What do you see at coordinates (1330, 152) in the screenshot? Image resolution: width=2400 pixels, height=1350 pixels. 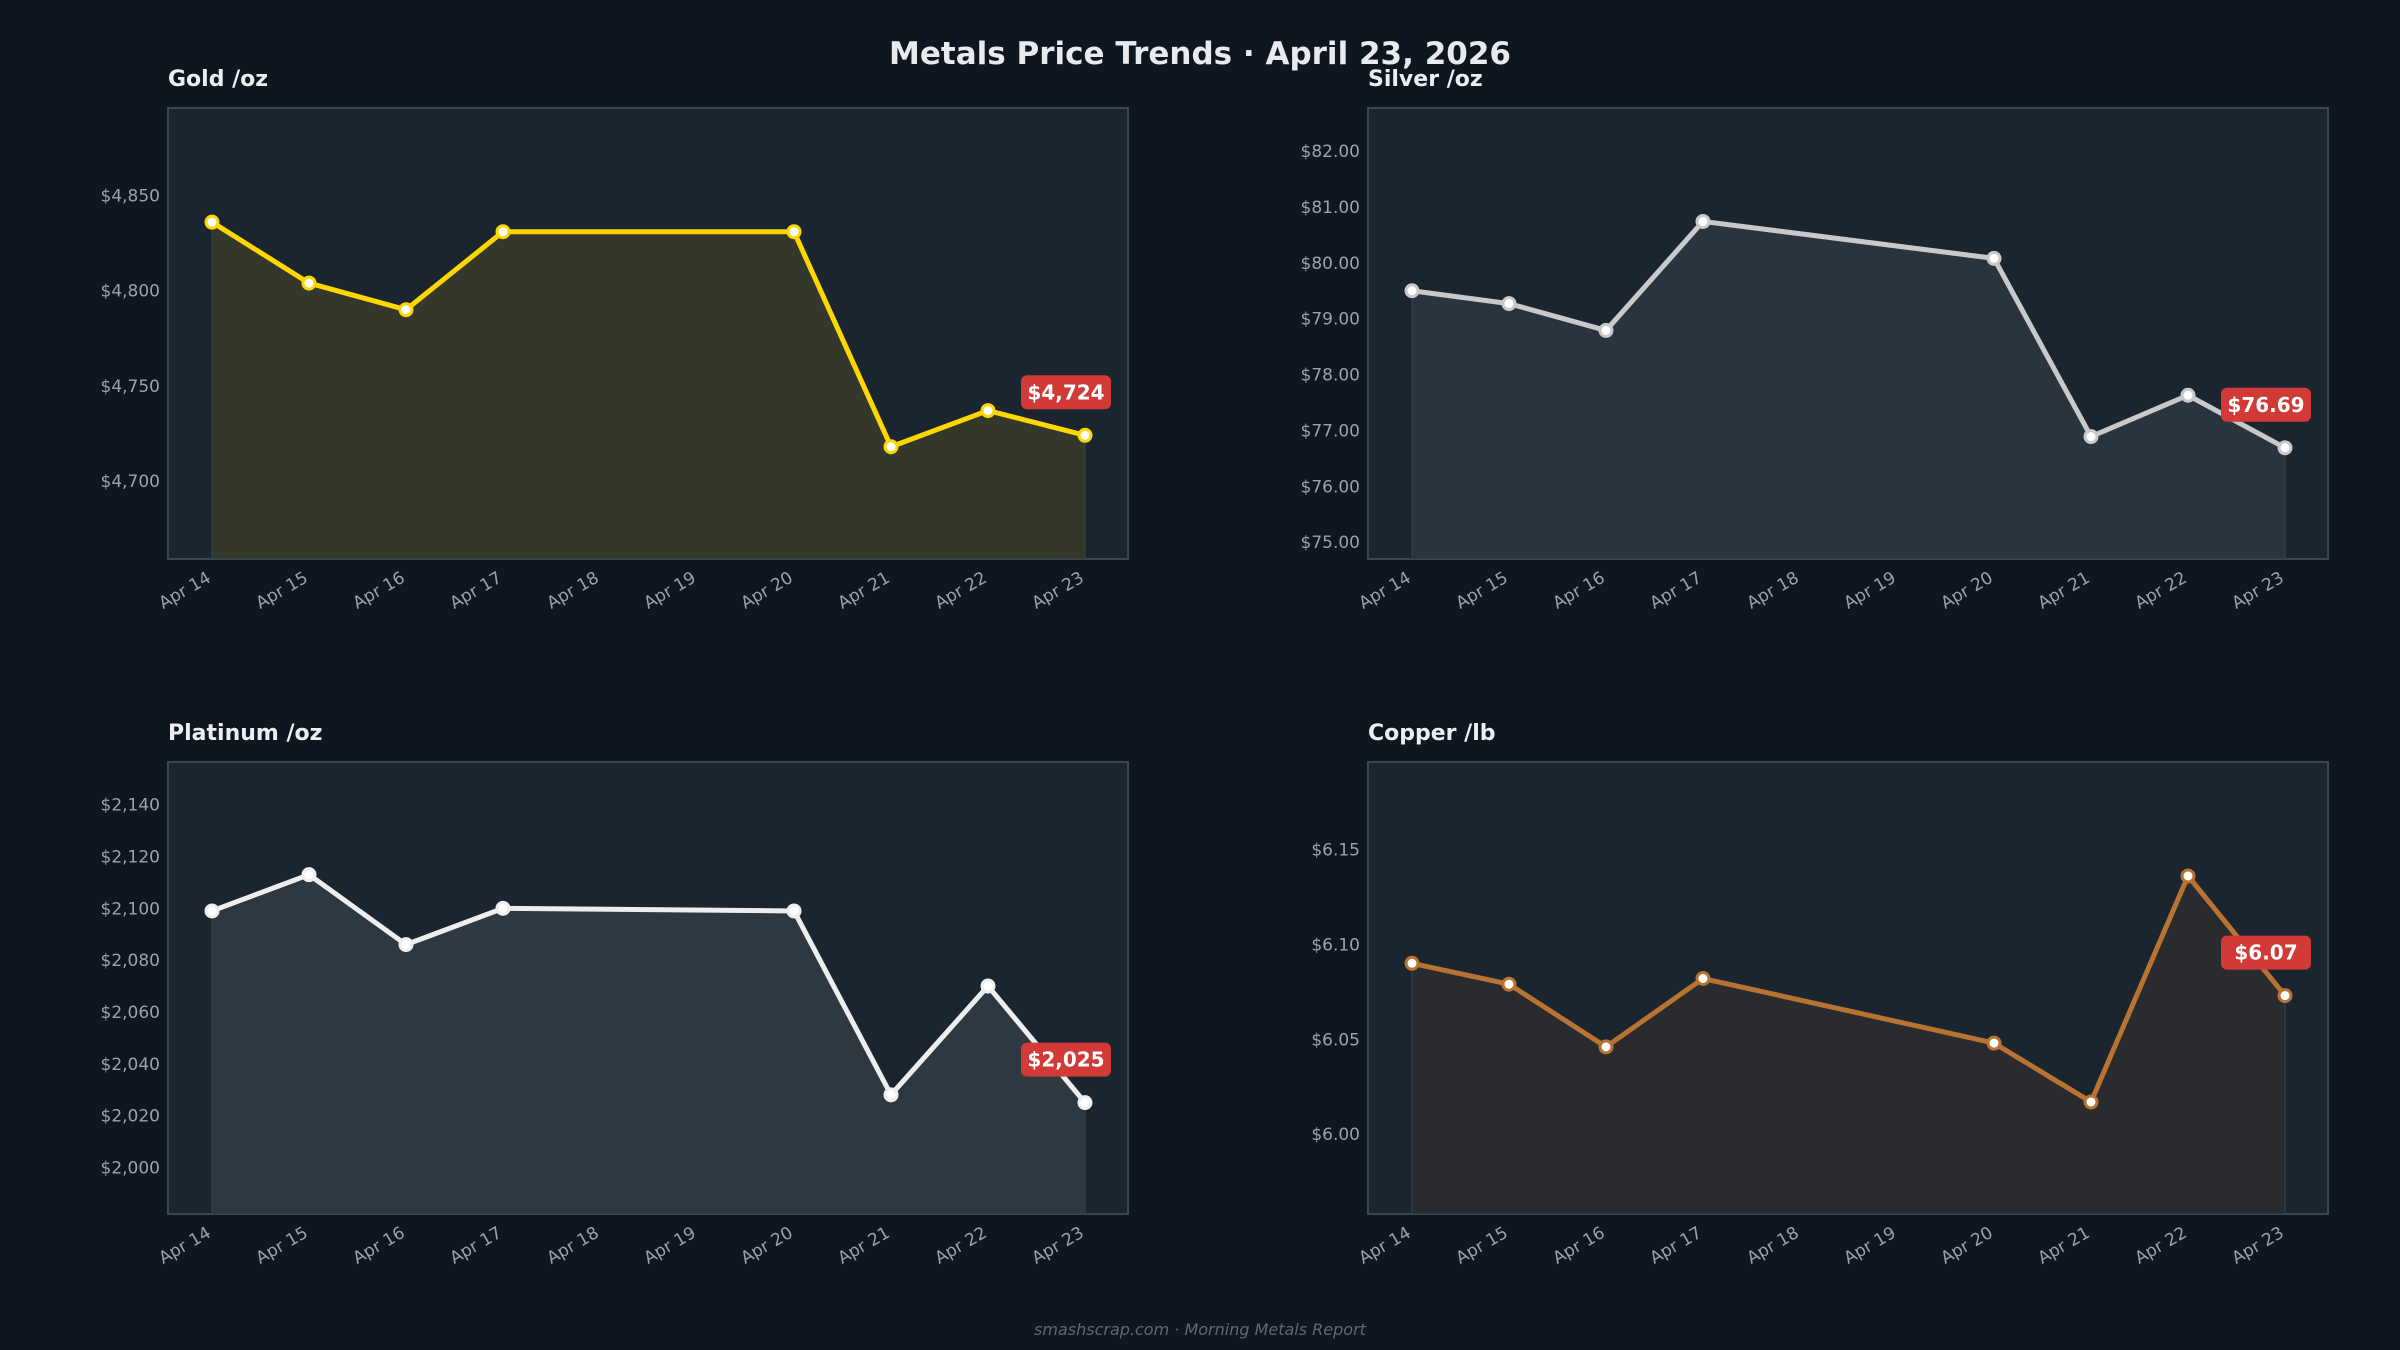 I see `y-tick-label: $82.00` at bounding box center [1330, 152].